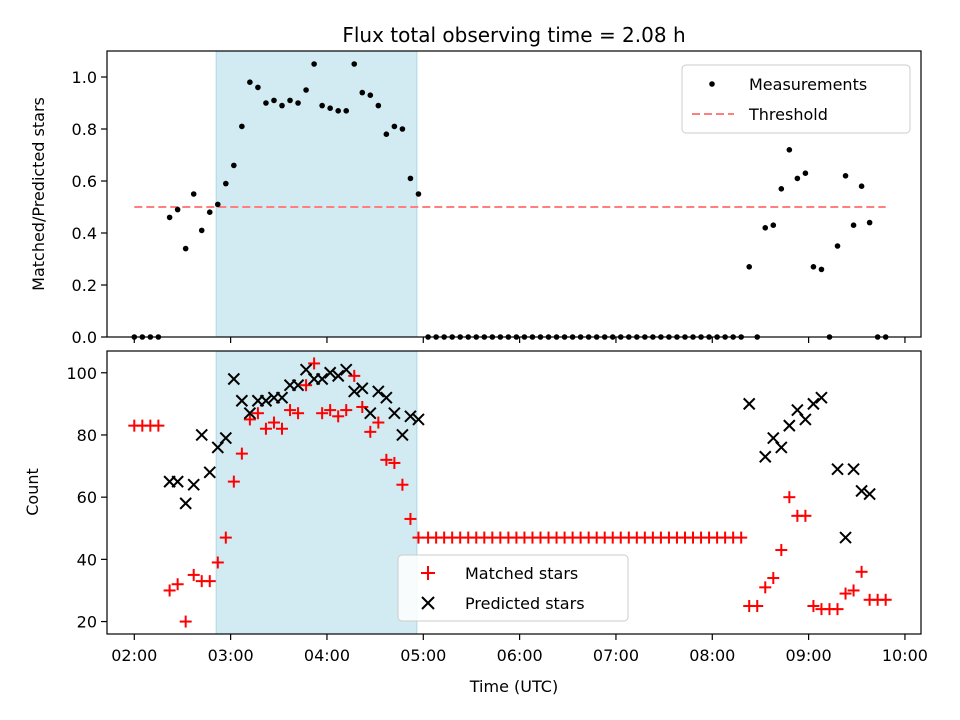  What do you see at coordinates (796, 99) in the screenshot?
I see `top-legend: Measurements Threshold` at bounding box center [796, 99].